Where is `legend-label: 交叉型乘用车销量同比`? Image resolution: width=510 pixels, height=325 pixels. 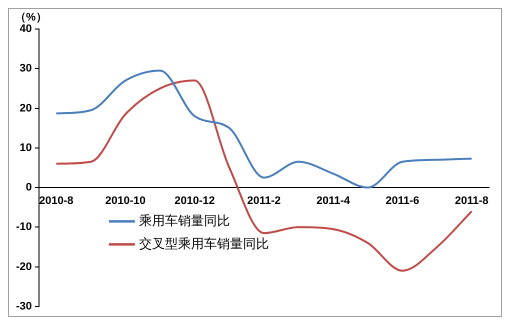
legend-label: 交叉型乘用车销量同比 is located at coordinates (203, 243).